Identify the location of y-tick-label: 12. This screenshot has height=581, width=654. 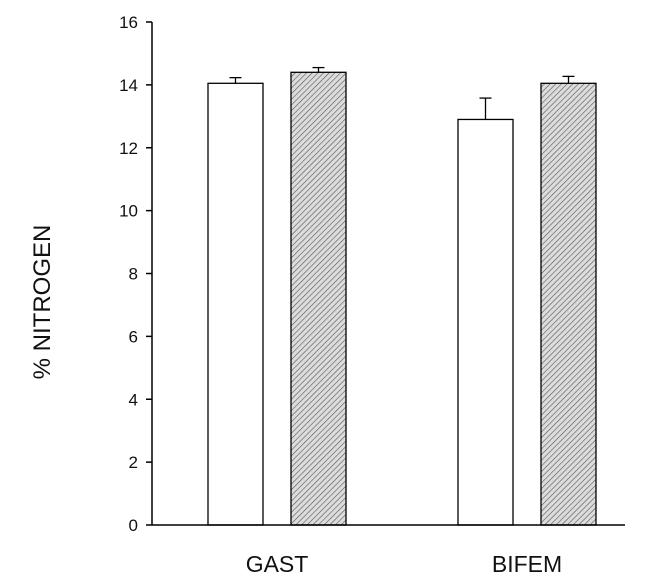
(128, 148).